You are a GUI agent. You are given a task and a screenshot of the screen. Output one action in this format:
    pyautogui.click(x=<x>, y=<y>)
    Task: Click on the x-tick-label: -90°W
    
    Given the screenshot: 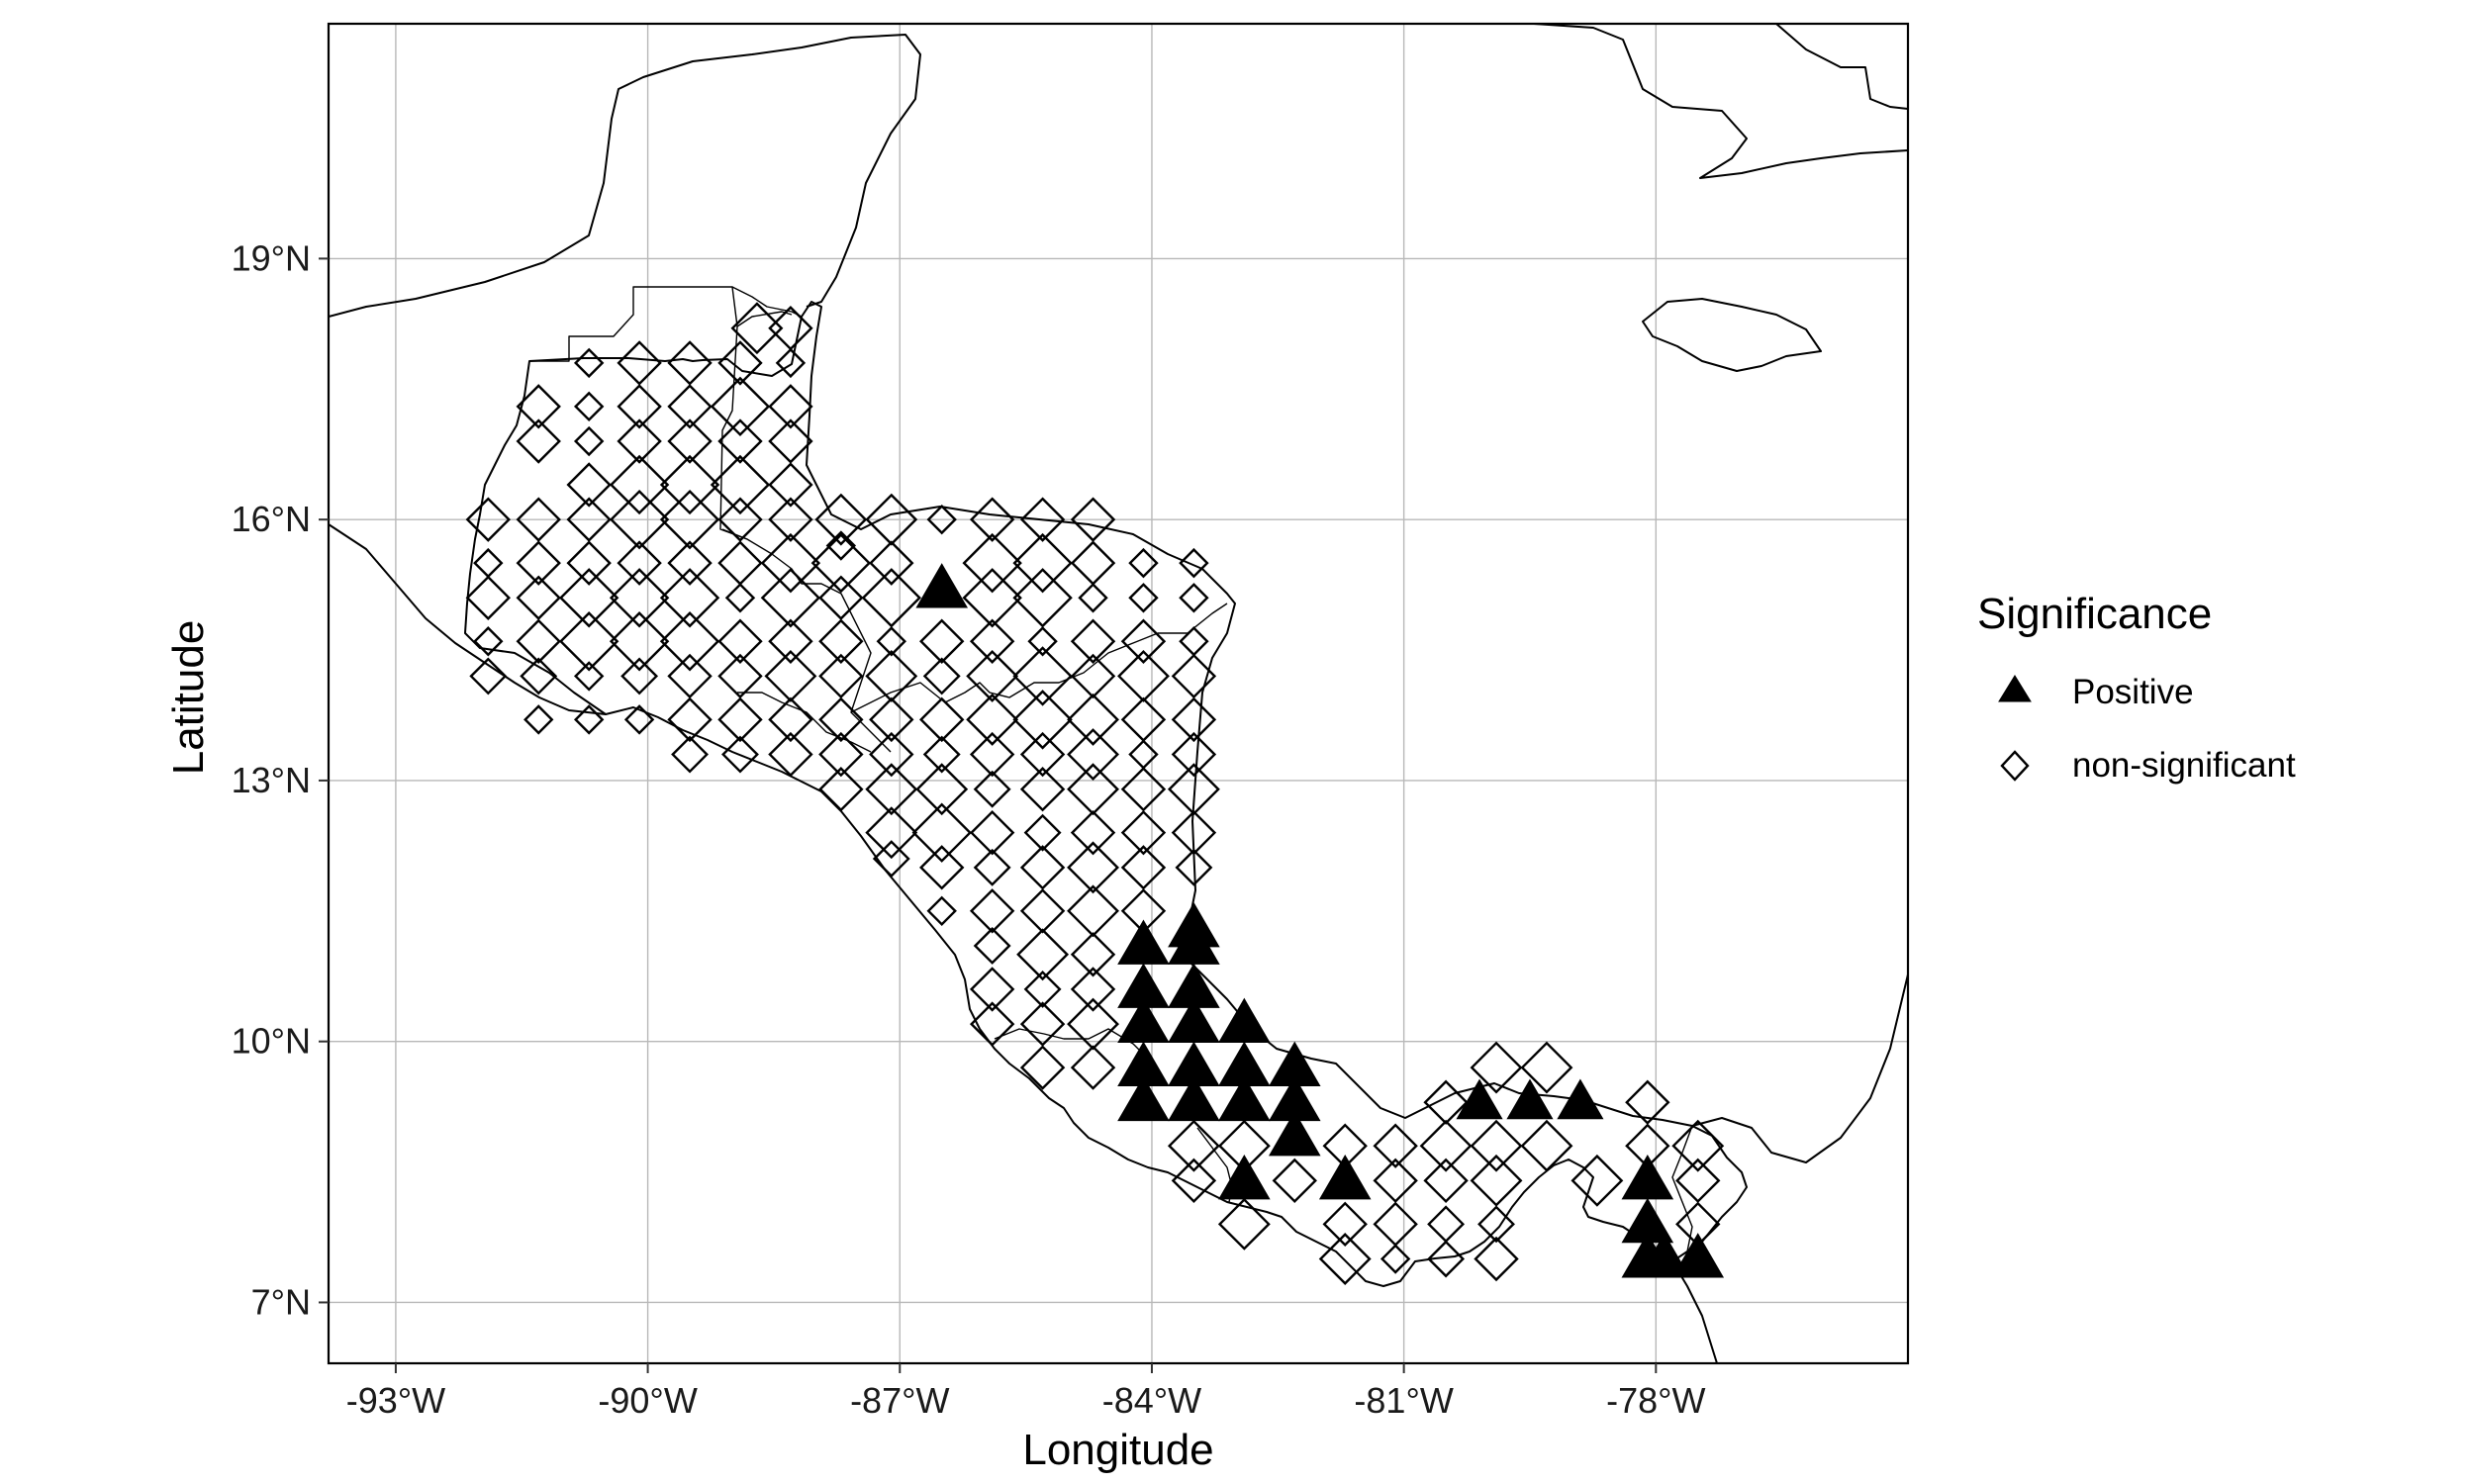 What is the action you would take?
    pyautogui.click(x=648, y=1400)
    